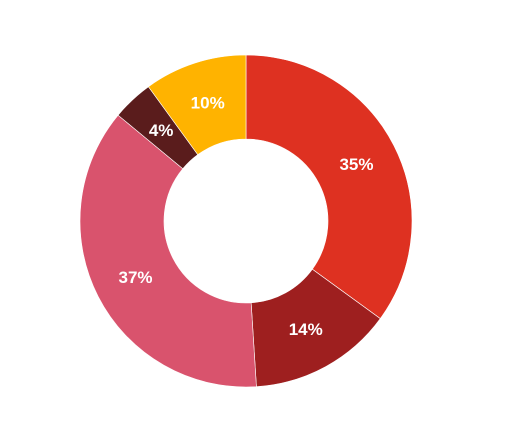 Image resolution: width=506 pixels, height=448 pixels. I want to click on slice-label-5: 10%, so click(208, 103).